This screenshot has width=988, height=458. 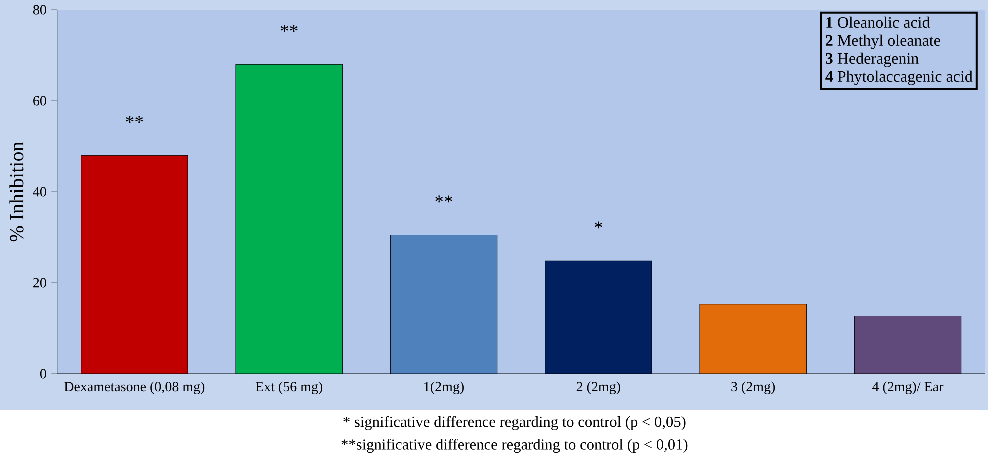 I want to click on y-tick-label: 60, so click(x=40, y=101).